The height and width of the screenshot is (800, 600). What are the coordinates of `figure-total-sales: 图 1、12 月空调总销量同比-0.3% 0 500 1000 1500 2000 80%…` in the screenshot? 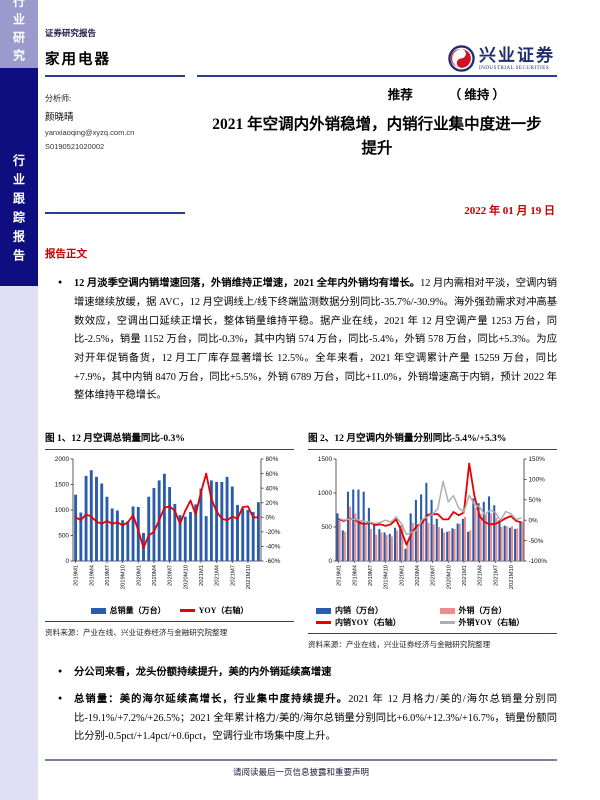 It's located at (169, 540).